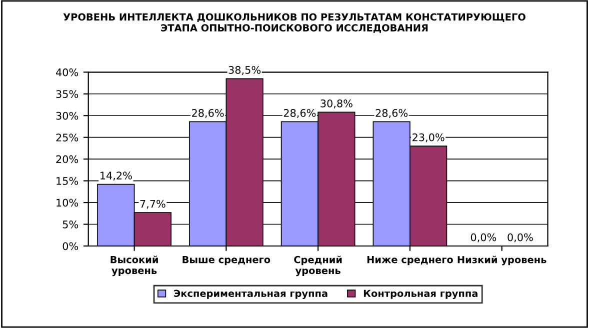 The height and width of the screenshot is (328, 589). I want to click on y-tick-label: 35%, so click(67, 94).